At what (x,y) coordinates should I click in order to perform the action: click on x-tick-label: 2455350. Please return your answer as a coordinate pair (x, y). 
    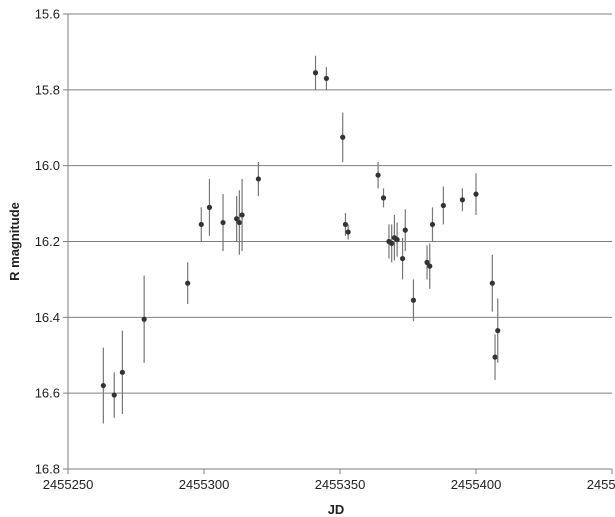
    Looking at the image, I should click on (340, 484).